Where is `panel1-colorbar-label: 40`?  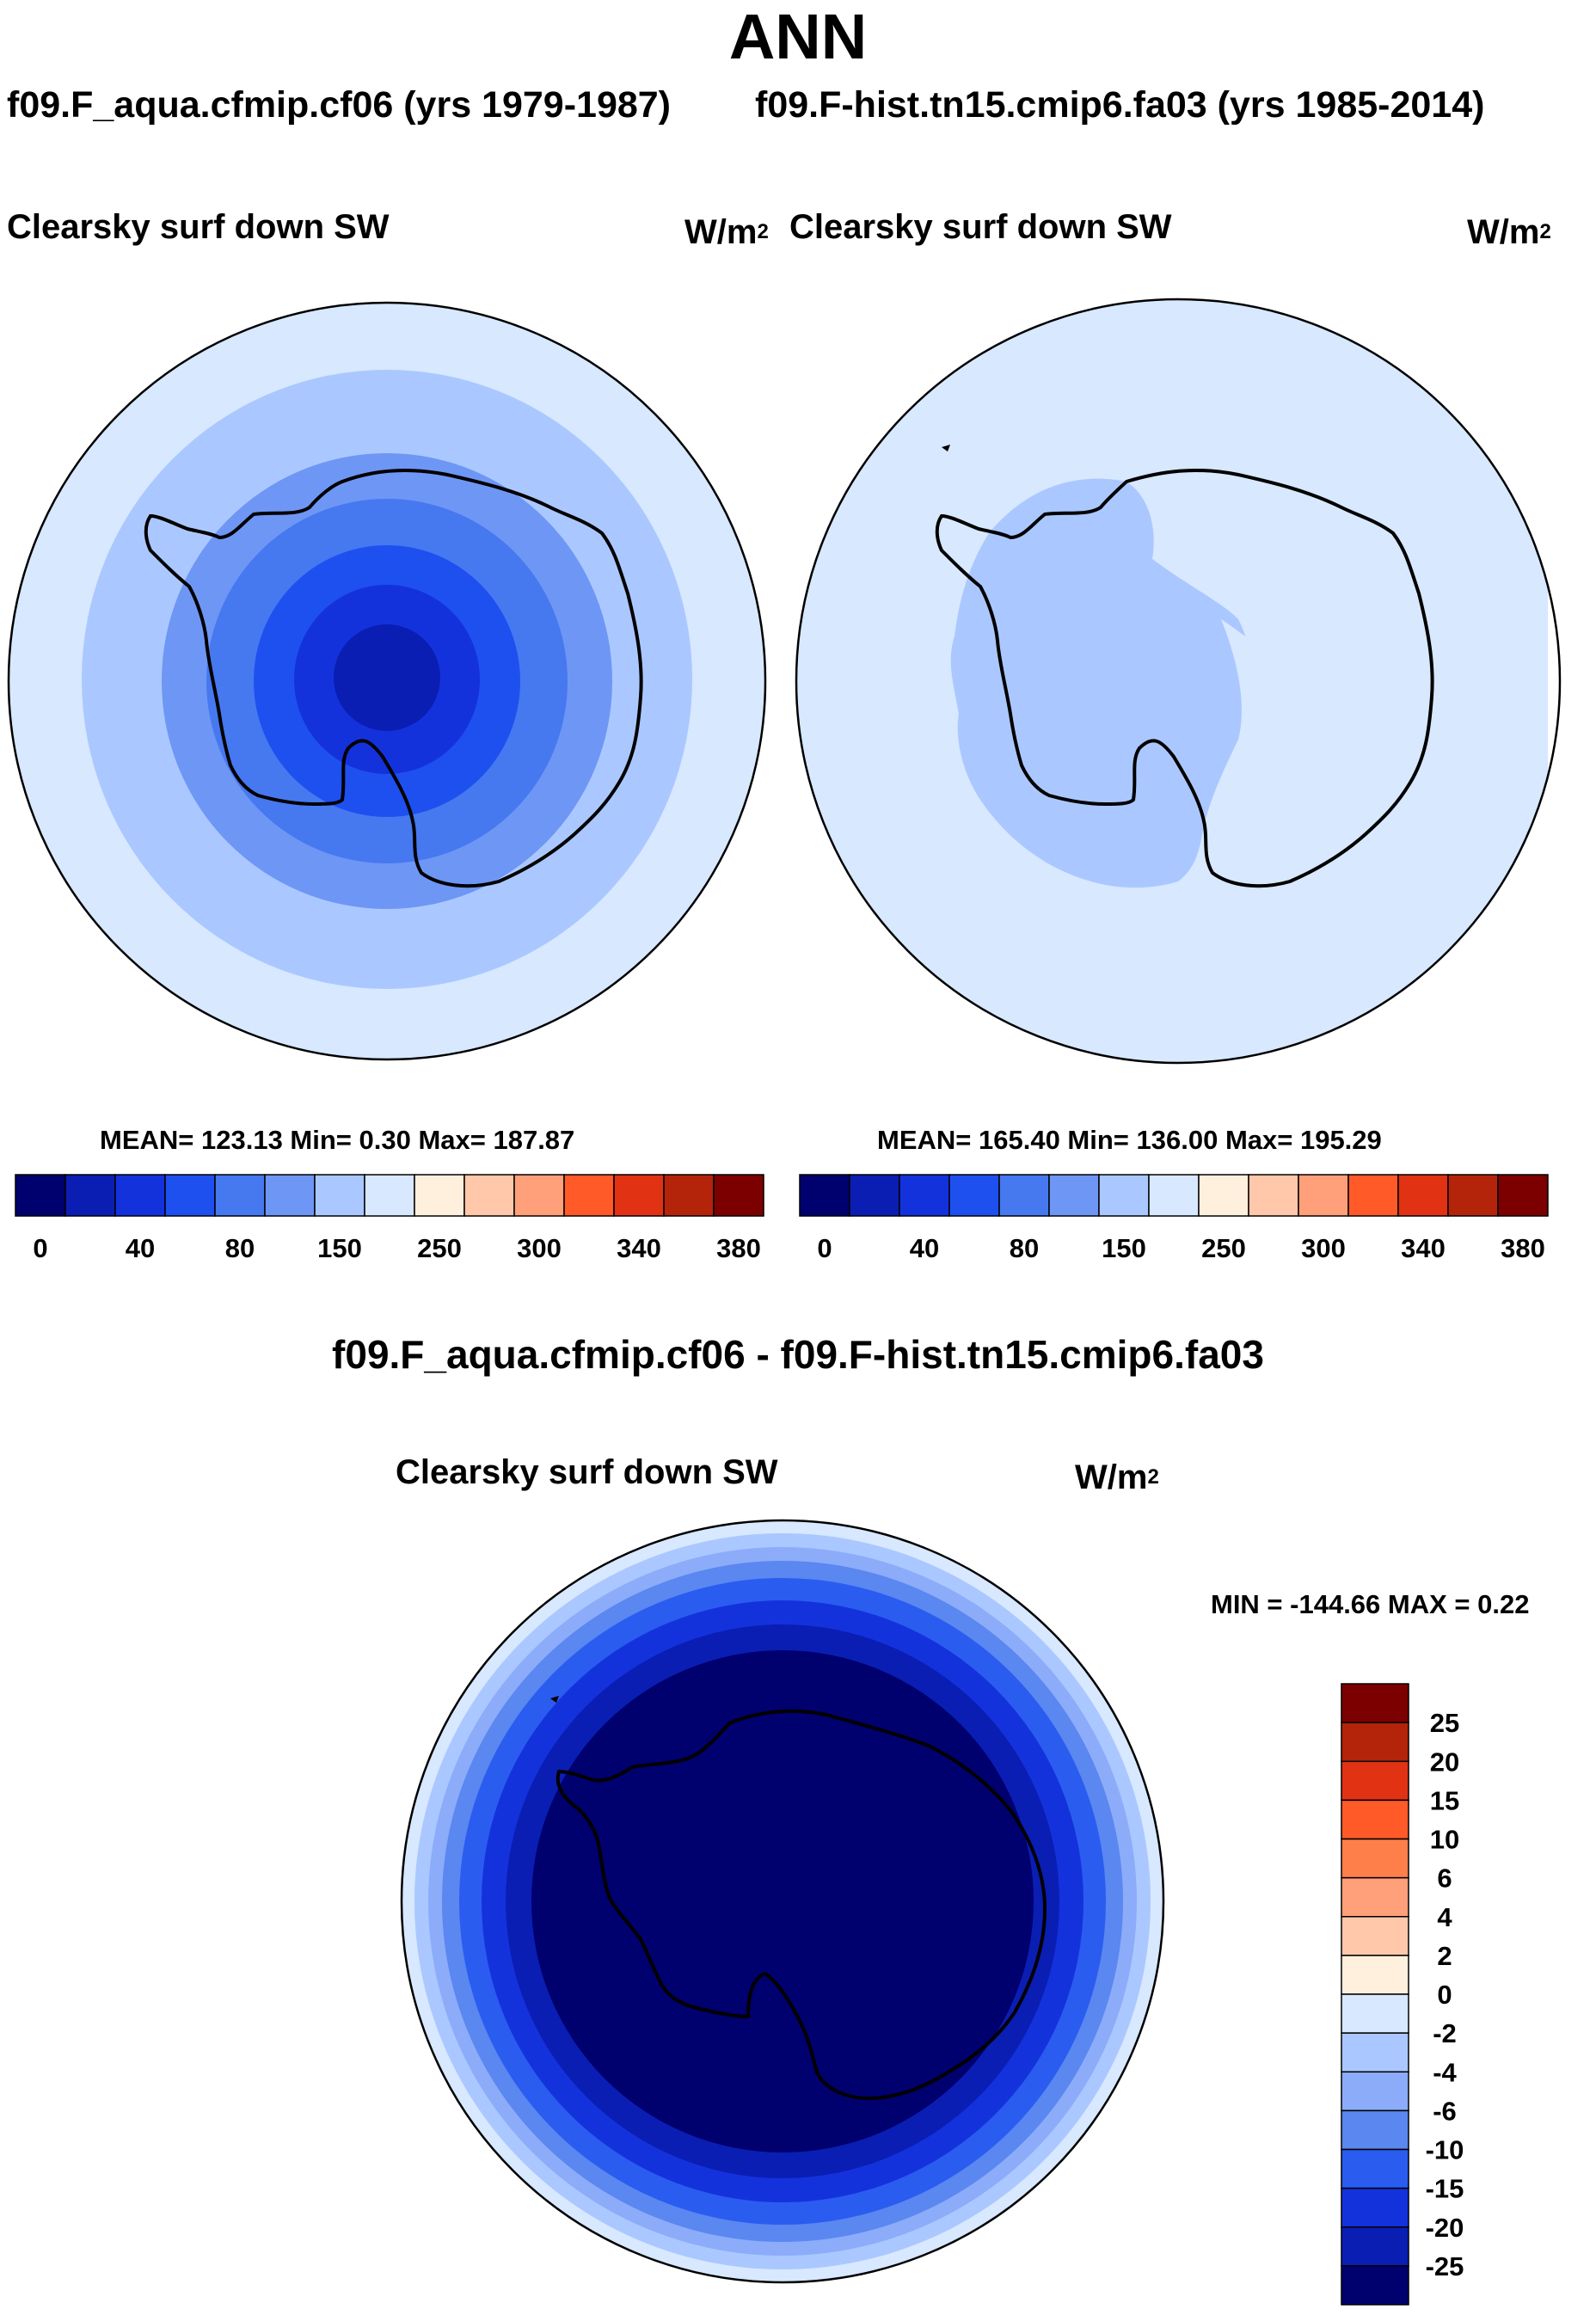 panel1-colorbar-label: 40 is located at coordinates (140, 1248).